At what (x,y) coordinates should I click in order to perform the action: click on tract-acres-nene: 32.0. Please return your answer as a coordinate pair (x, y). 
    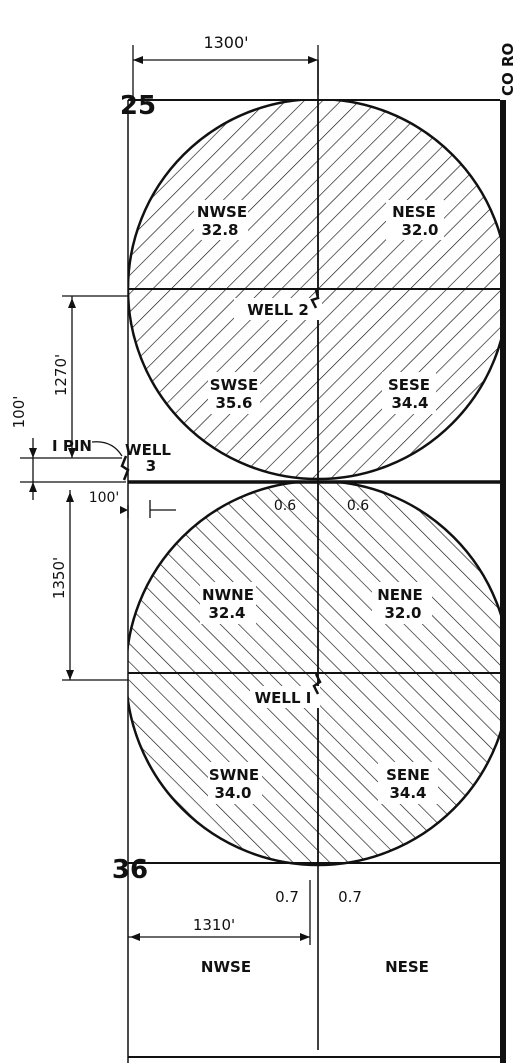
    Looking at the image, I should click on (402, 613).